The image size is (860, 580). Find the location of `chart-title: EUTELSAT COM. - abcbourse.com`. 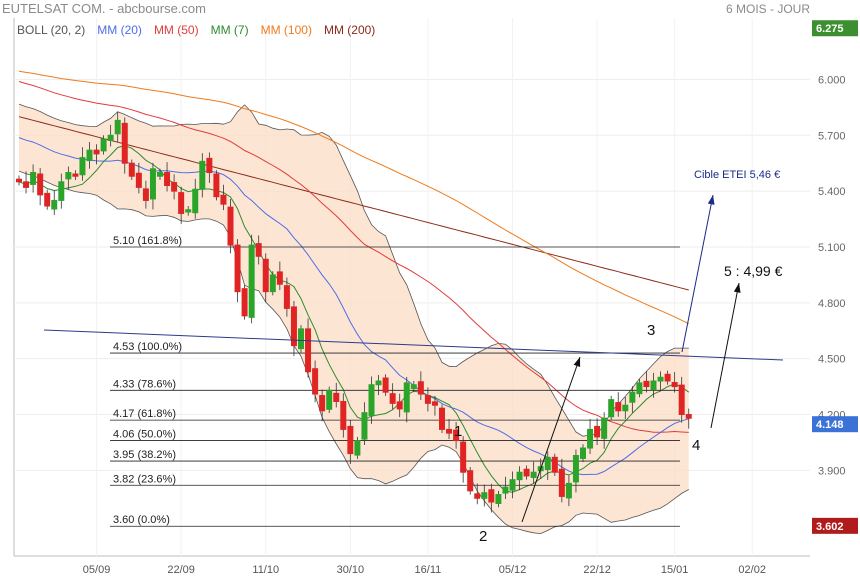

chart-title: EUTELSAT COM. - abcbourse.com is located at coordinates (104, 8).